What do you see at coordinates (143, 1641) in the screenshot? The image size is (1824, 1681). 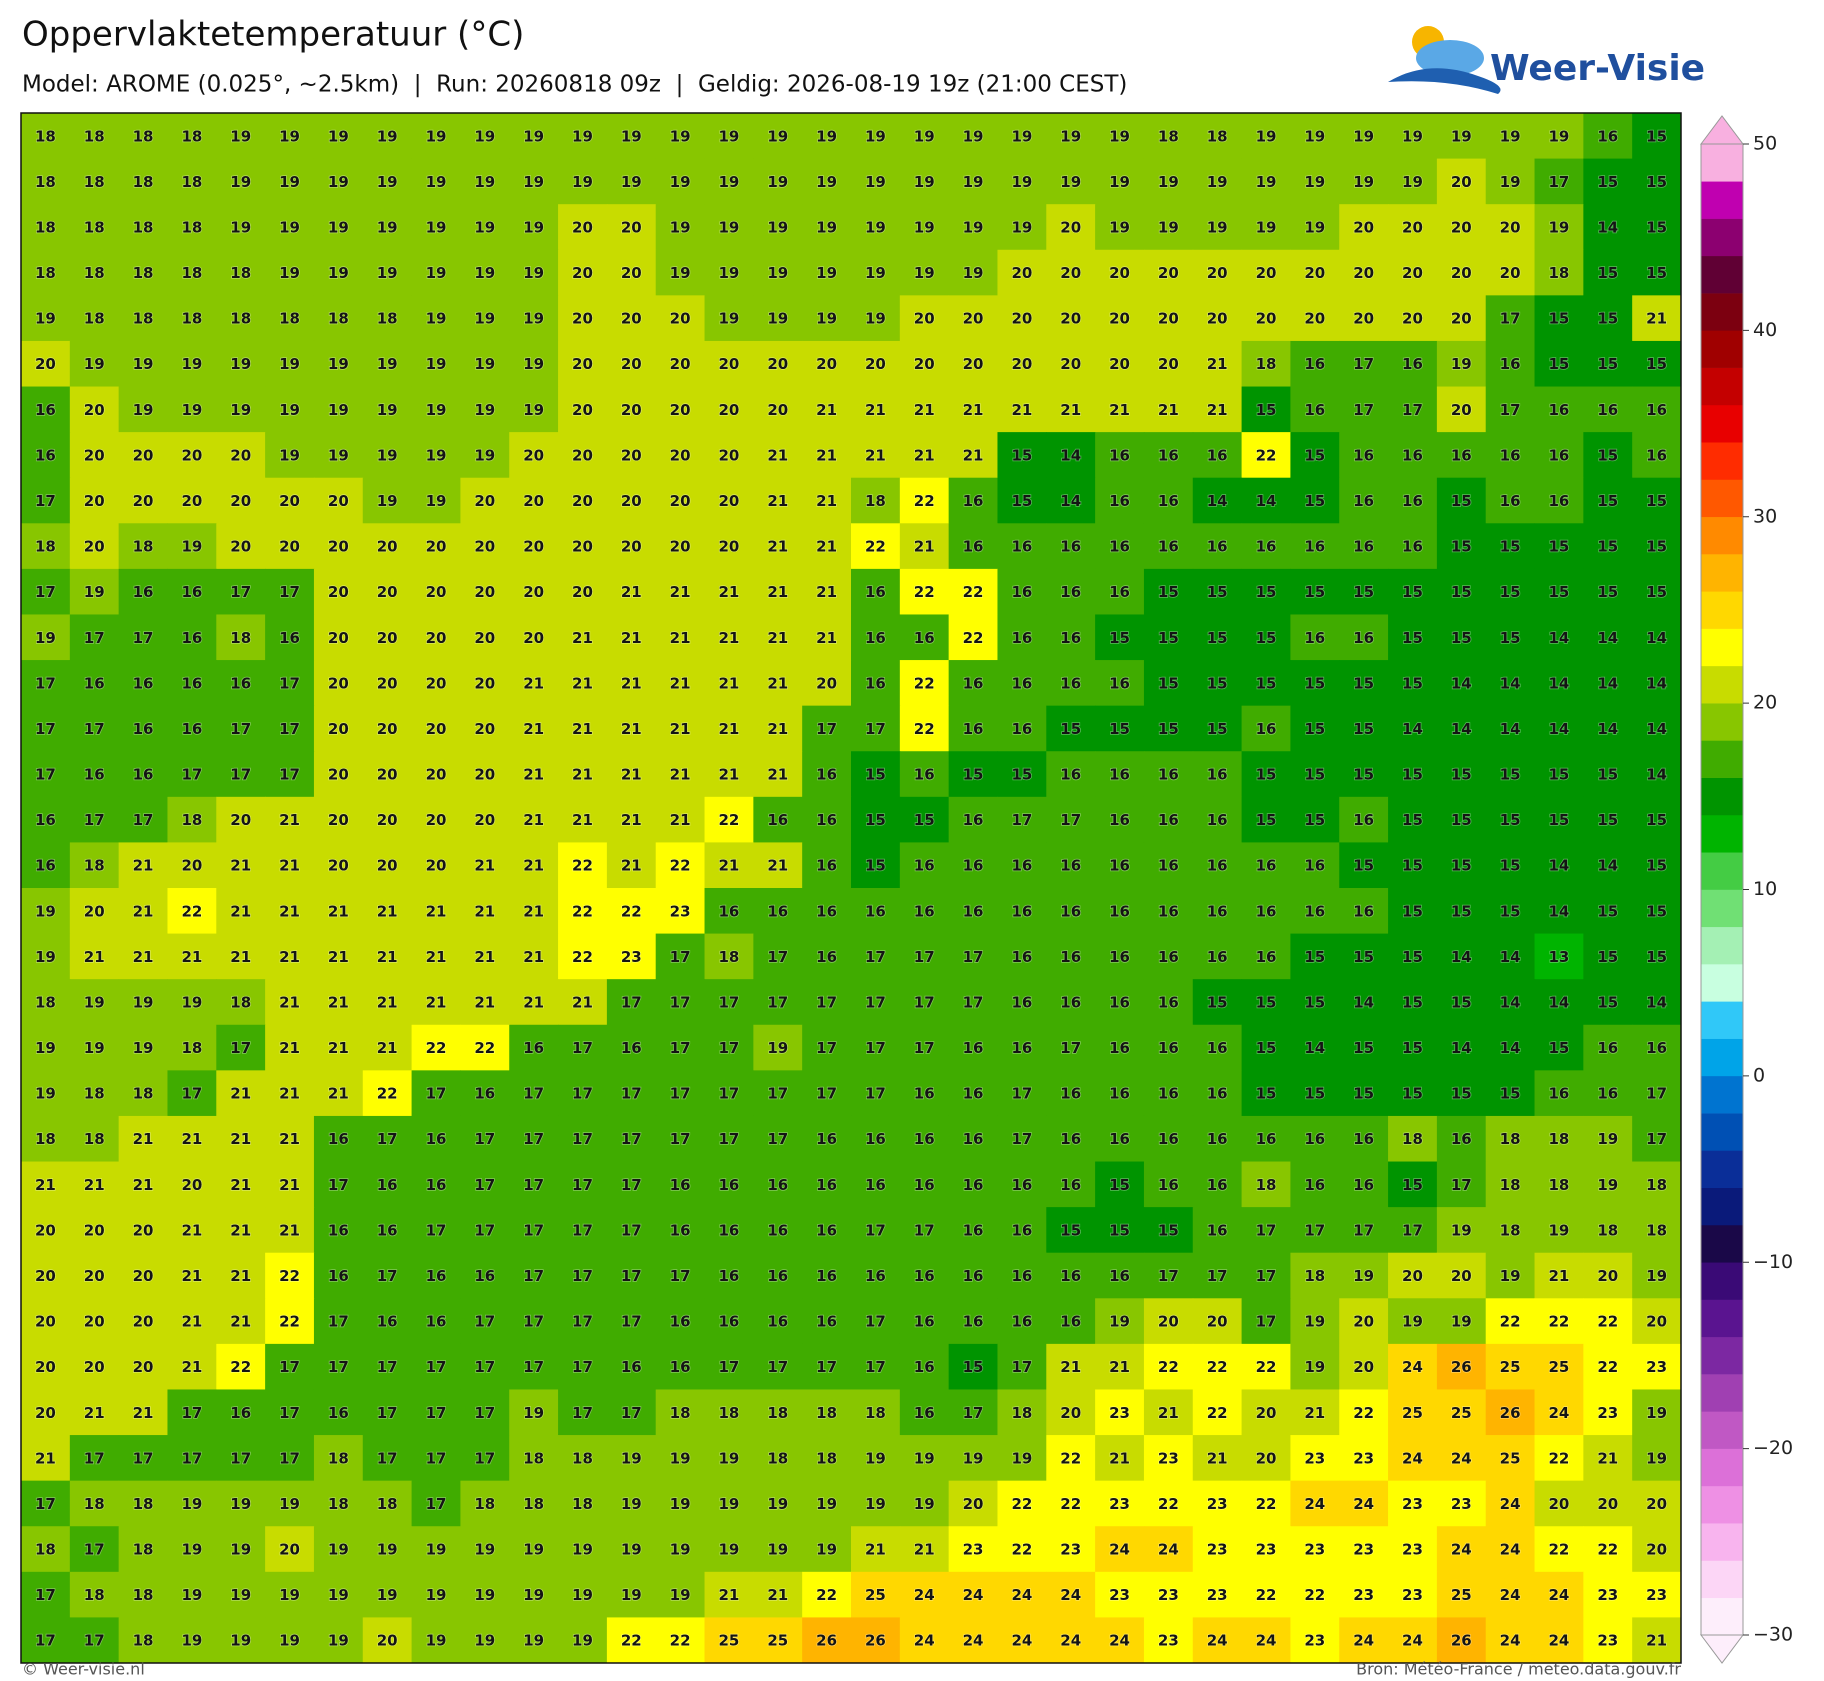 I see `temp-label: 18` at bounding box center [143, 1641].